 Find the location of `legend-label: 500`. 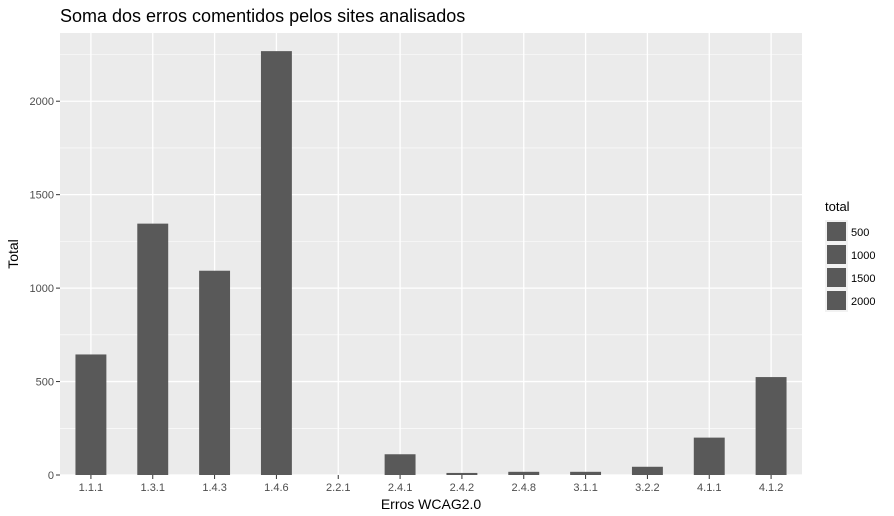

legend-label: 500 is located at coordinates (860, 233).